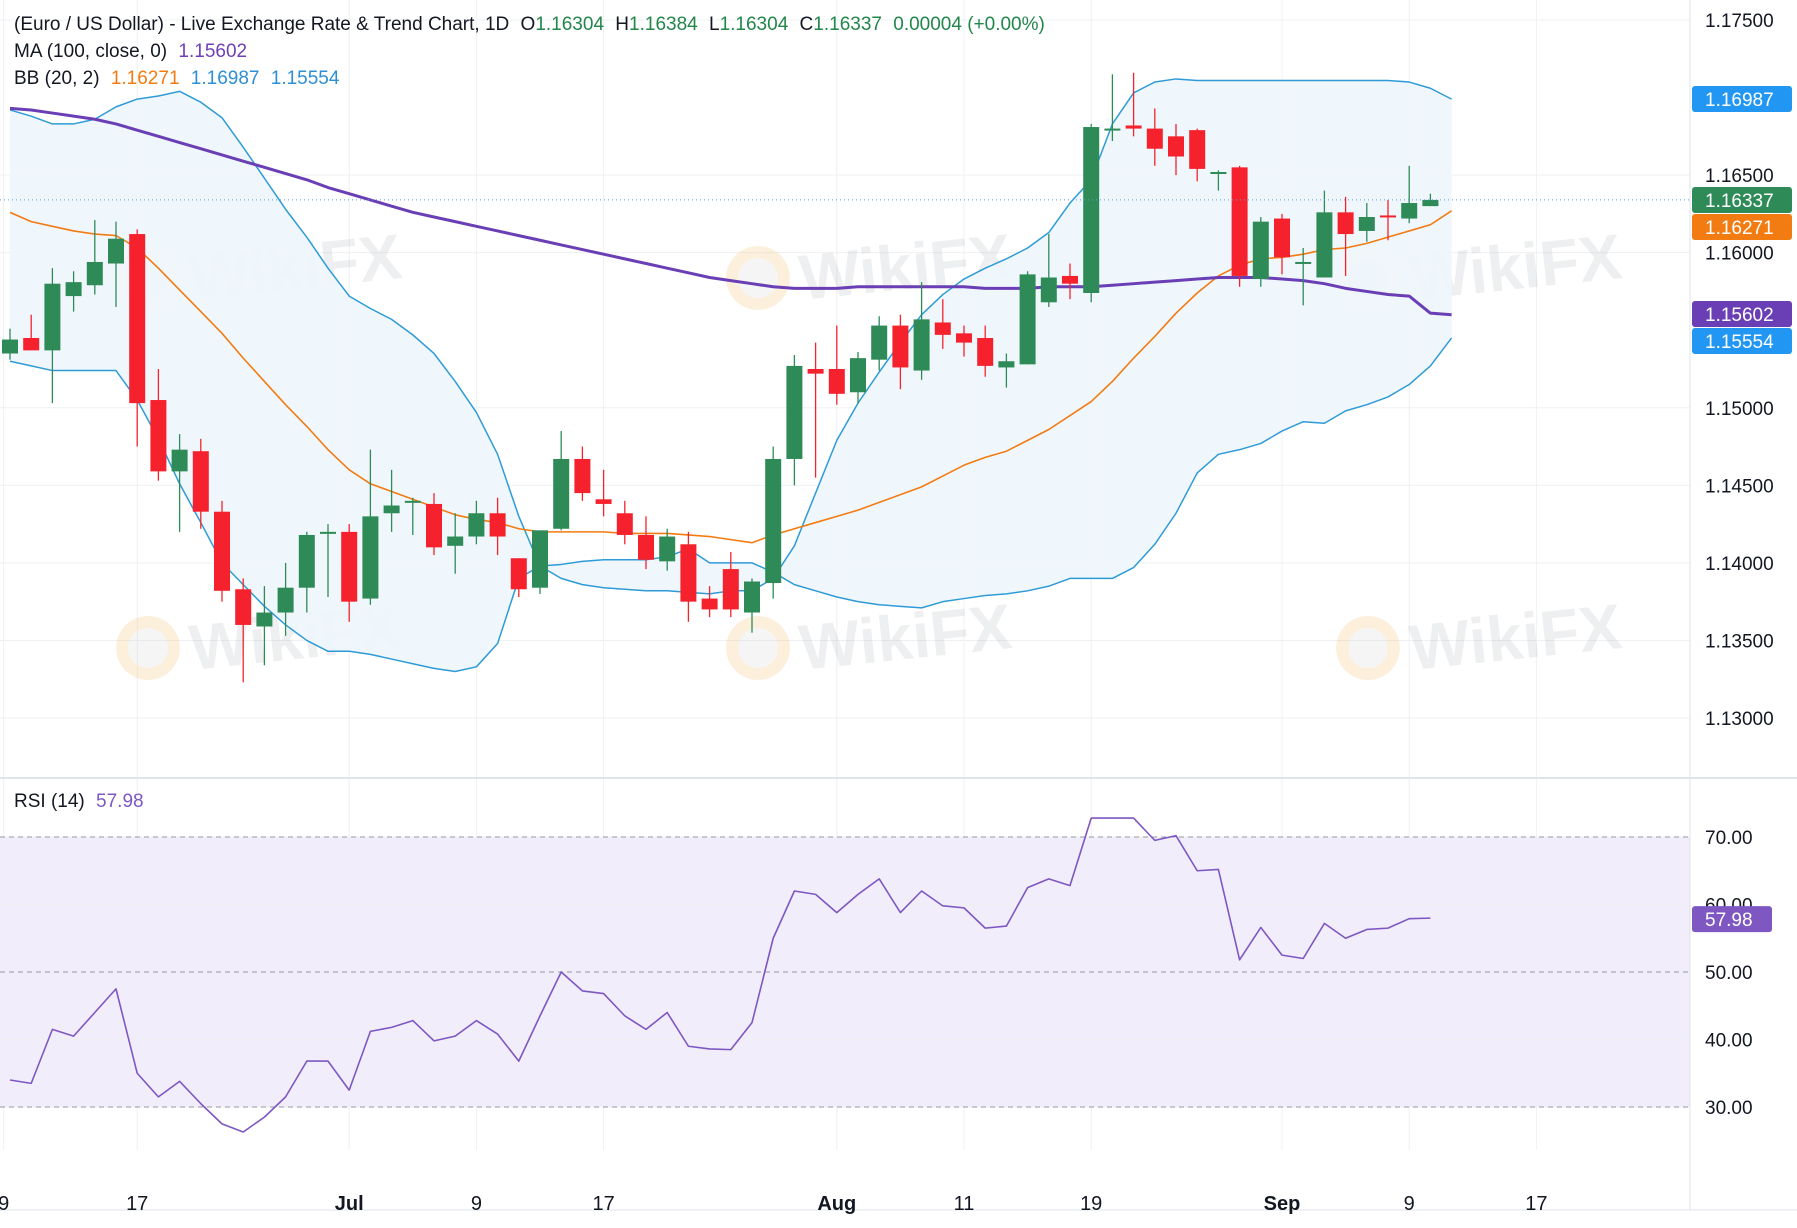 This screenshot has width=1797, height=1228. I want to click on bb-label: BB (20, 2), so click(57, 78).